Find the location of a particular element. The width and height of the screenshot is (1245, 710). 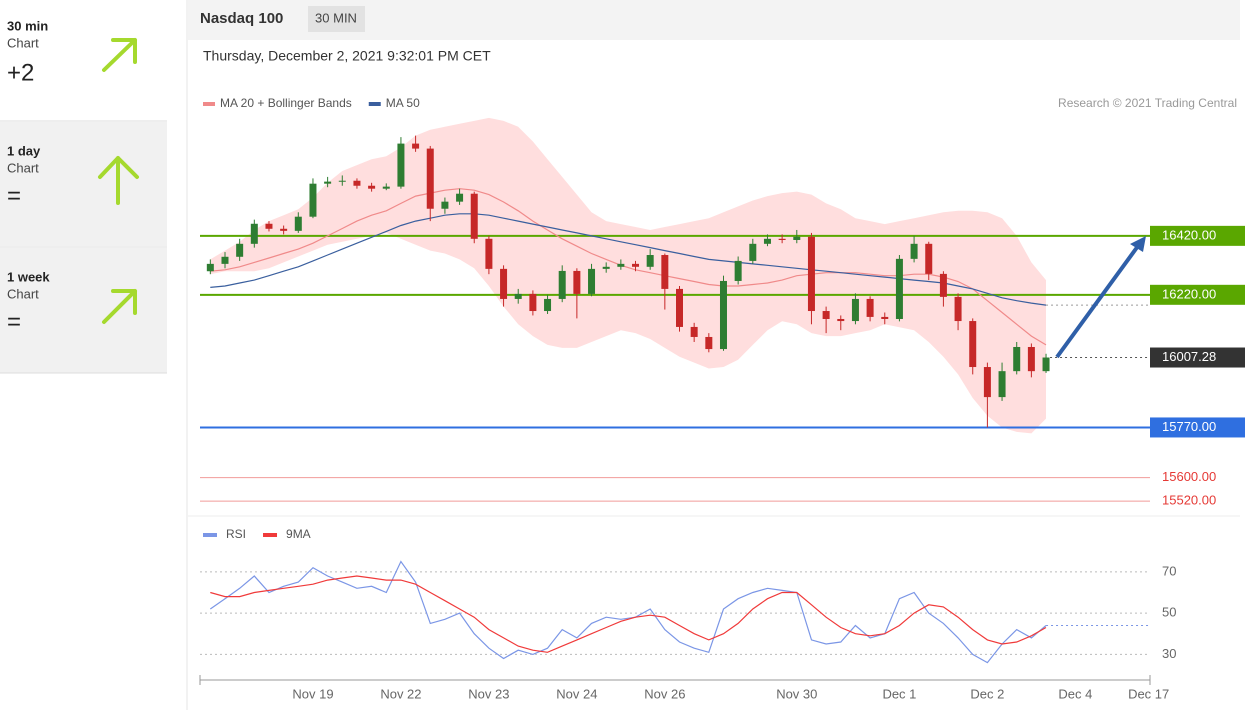

instrument-title: Nasdaq 100 is located at coordinates (241, 18).